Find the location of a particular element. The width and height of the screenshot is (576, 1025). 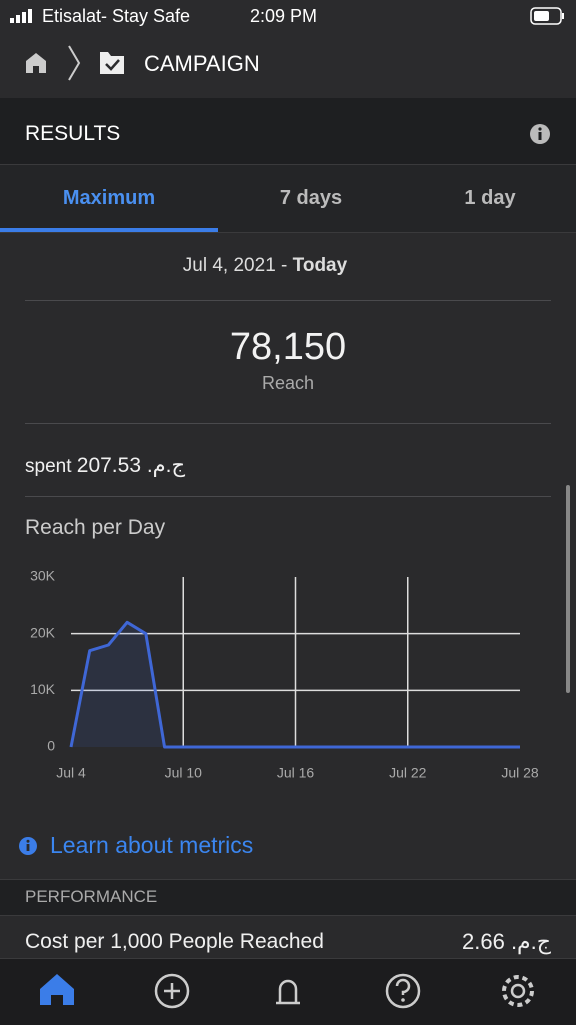

carrier: Etisalat- Stay Safe is located at coordinates (116, 16).